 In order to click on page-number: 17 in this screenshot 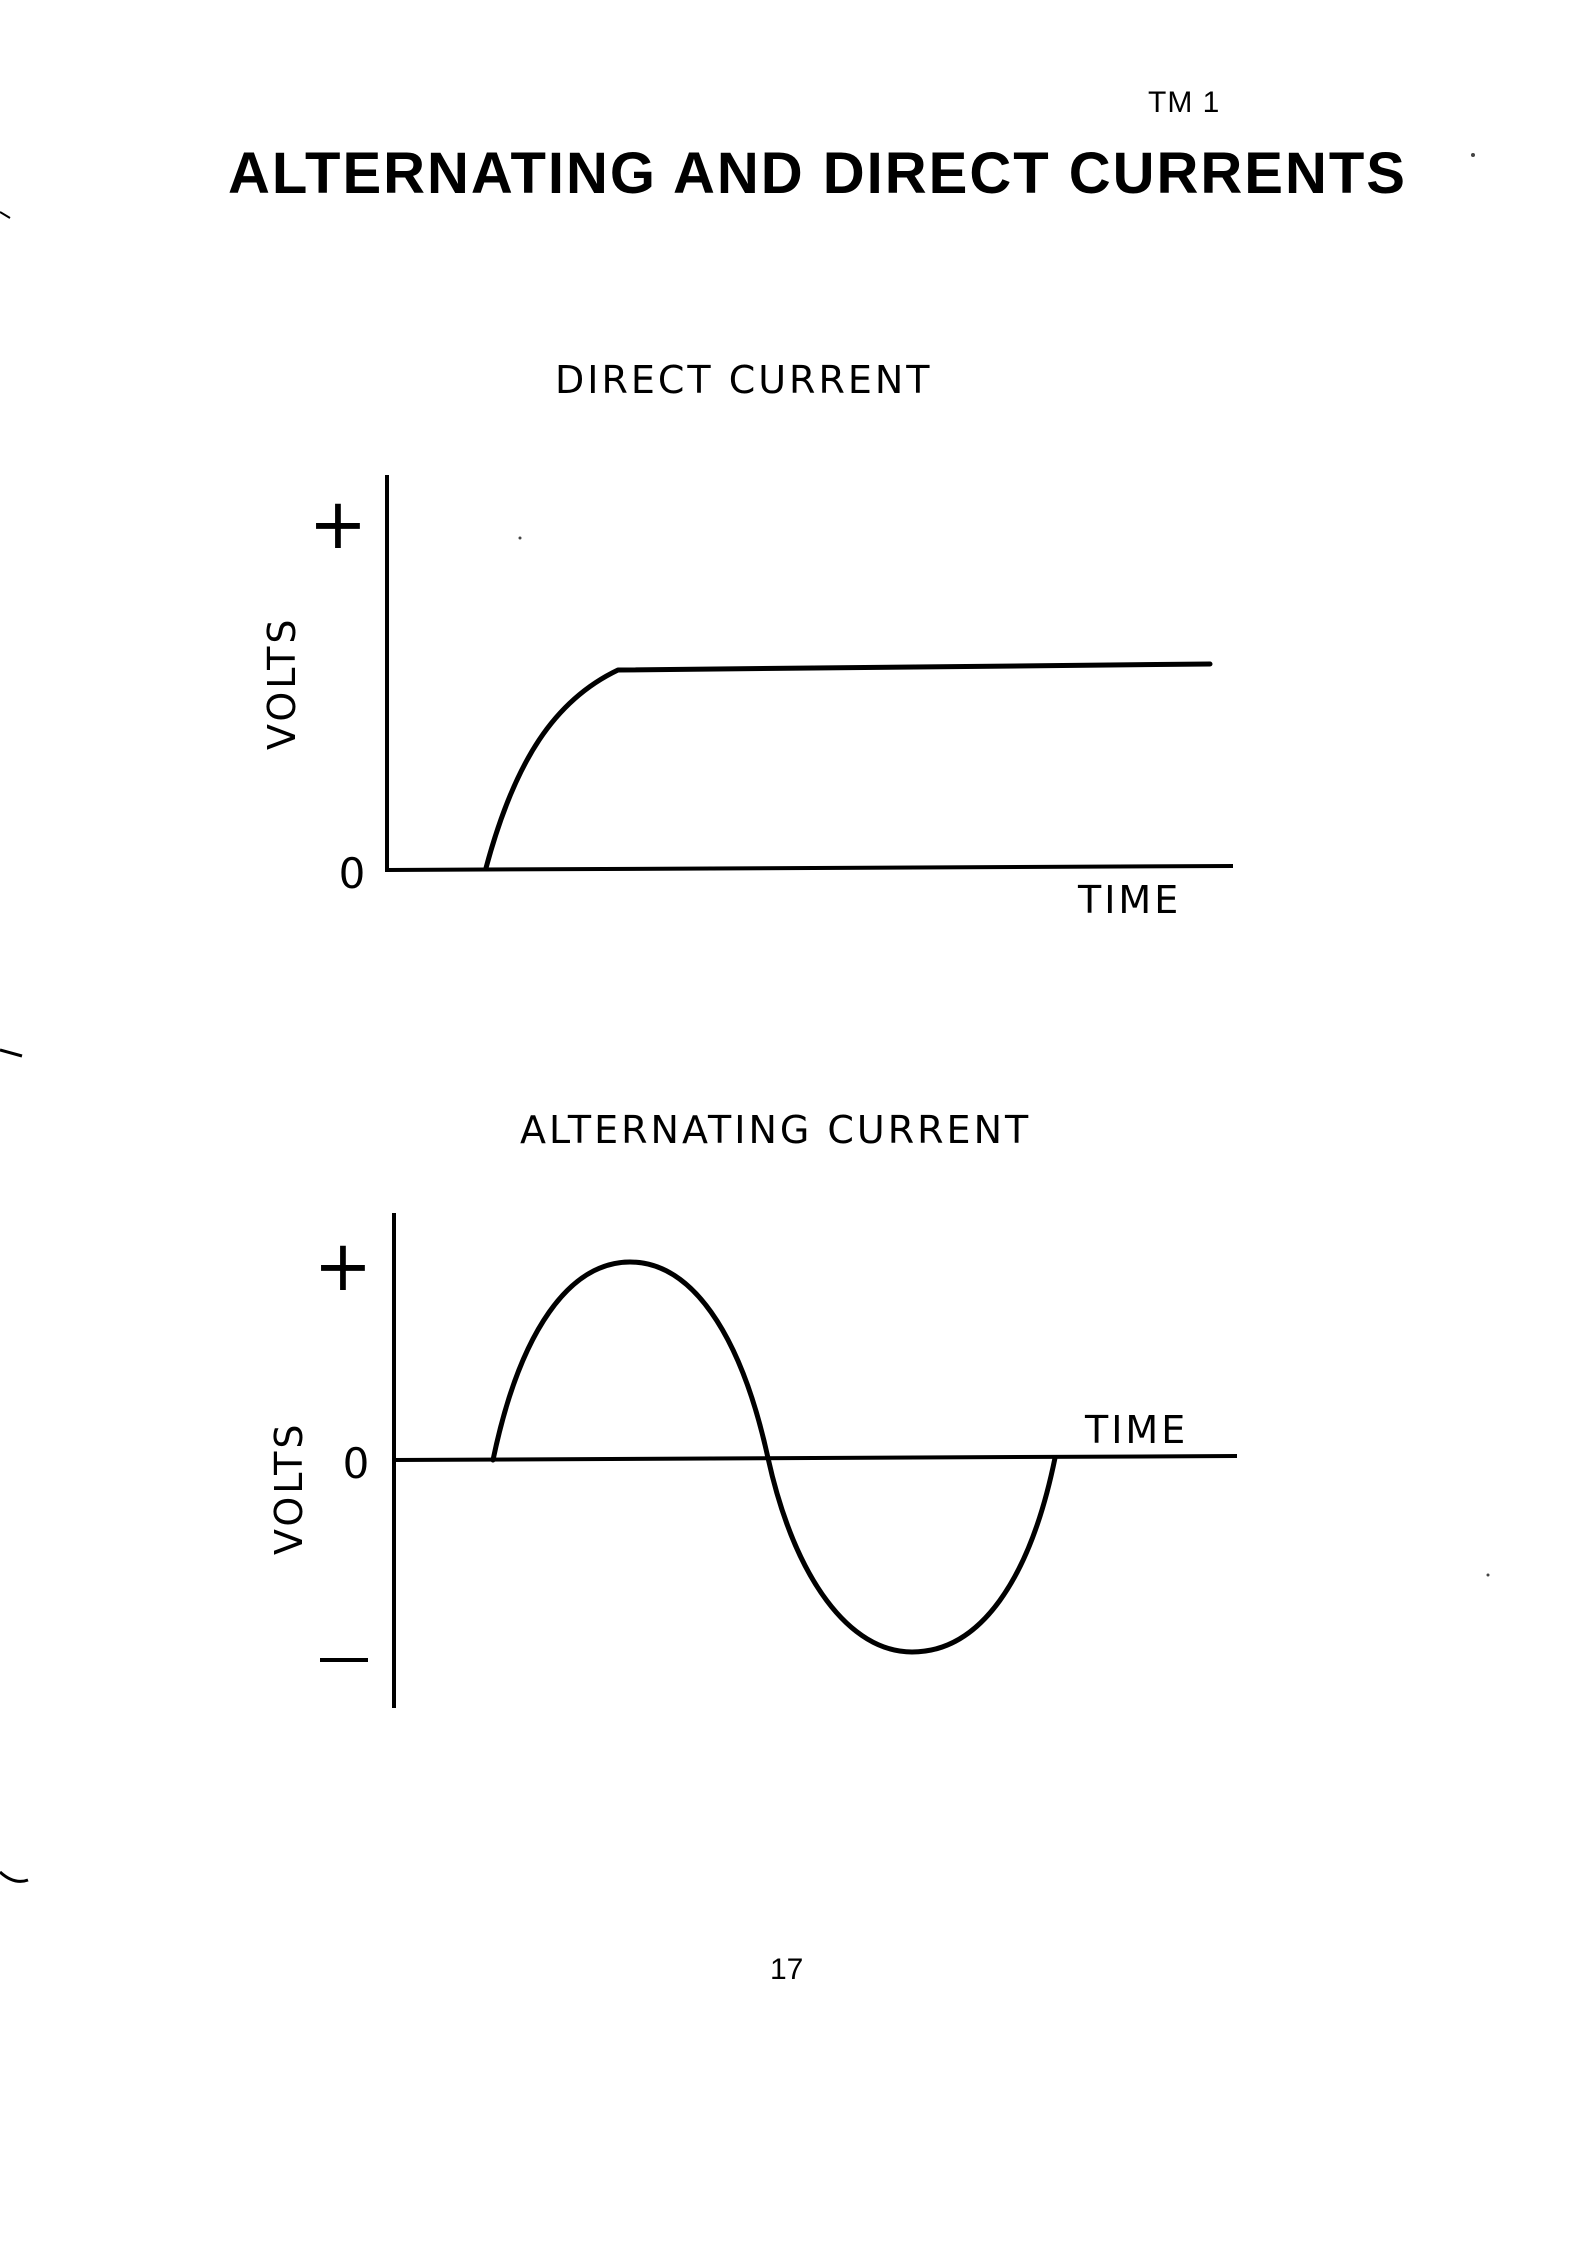, I will do `click(787, 1969)`.